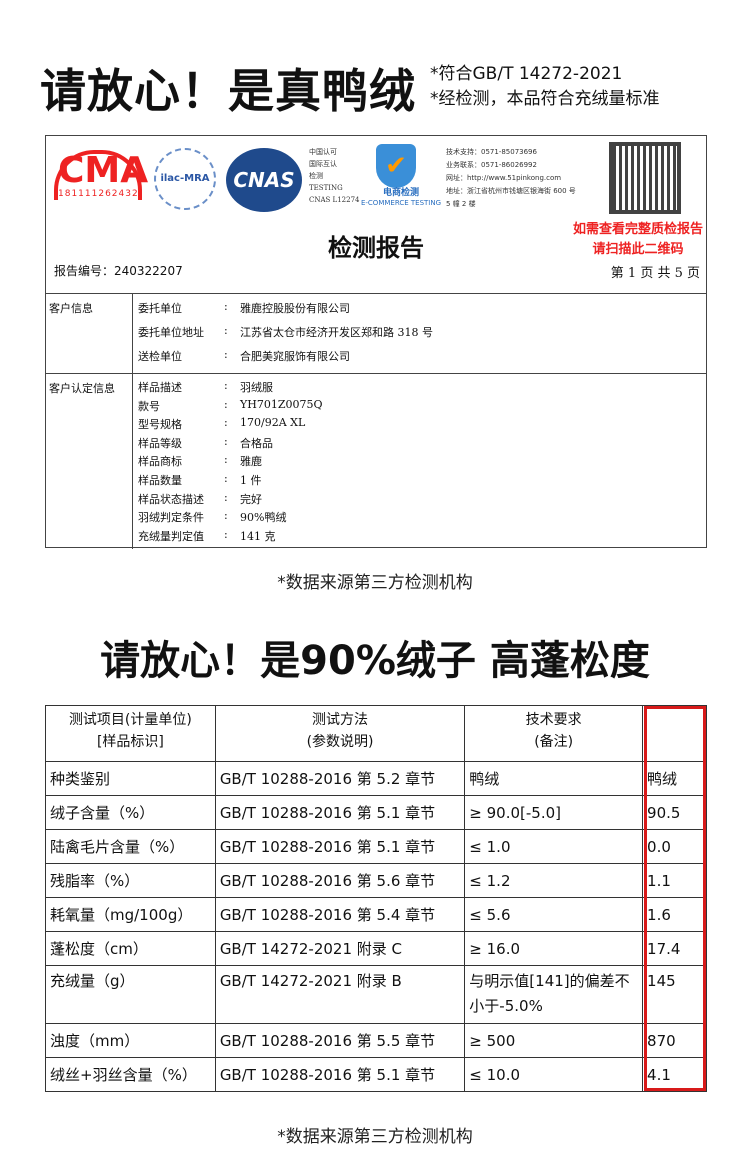 This screenshot has height=1160, width=750. Describe the element at coordinates (130, 914) in the screenshot. I see `table-cell: 耗氧量（mg/100g）` at that location.